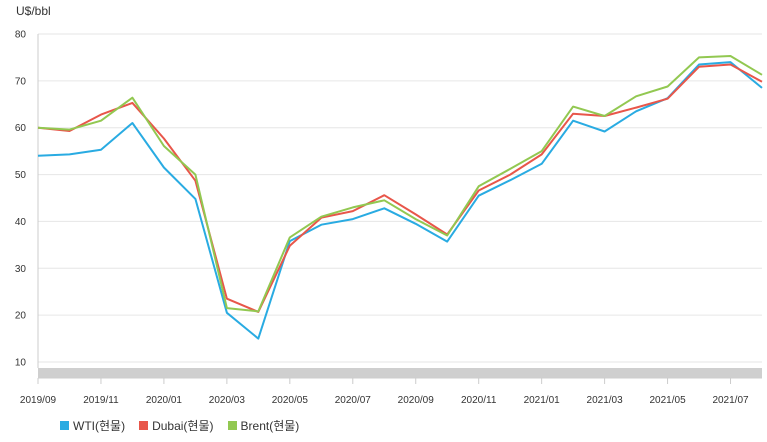  Describe the element at coordinates (270, 426) in the screenshot. I see `legend-label-brent: Brent(현물)` at that location.